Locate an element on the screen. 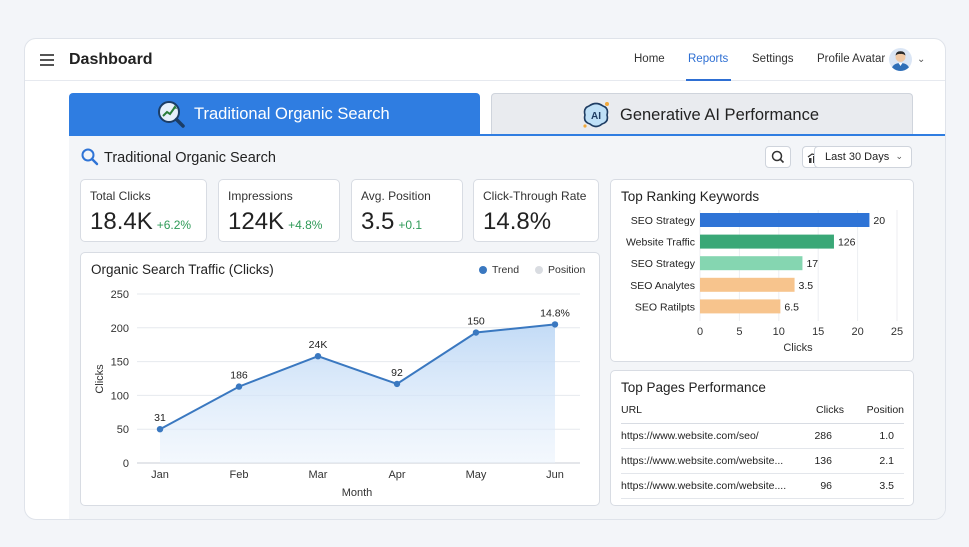 The image size is (969, 547). kpi-label: Impressions is located at coordinates (260, 196).